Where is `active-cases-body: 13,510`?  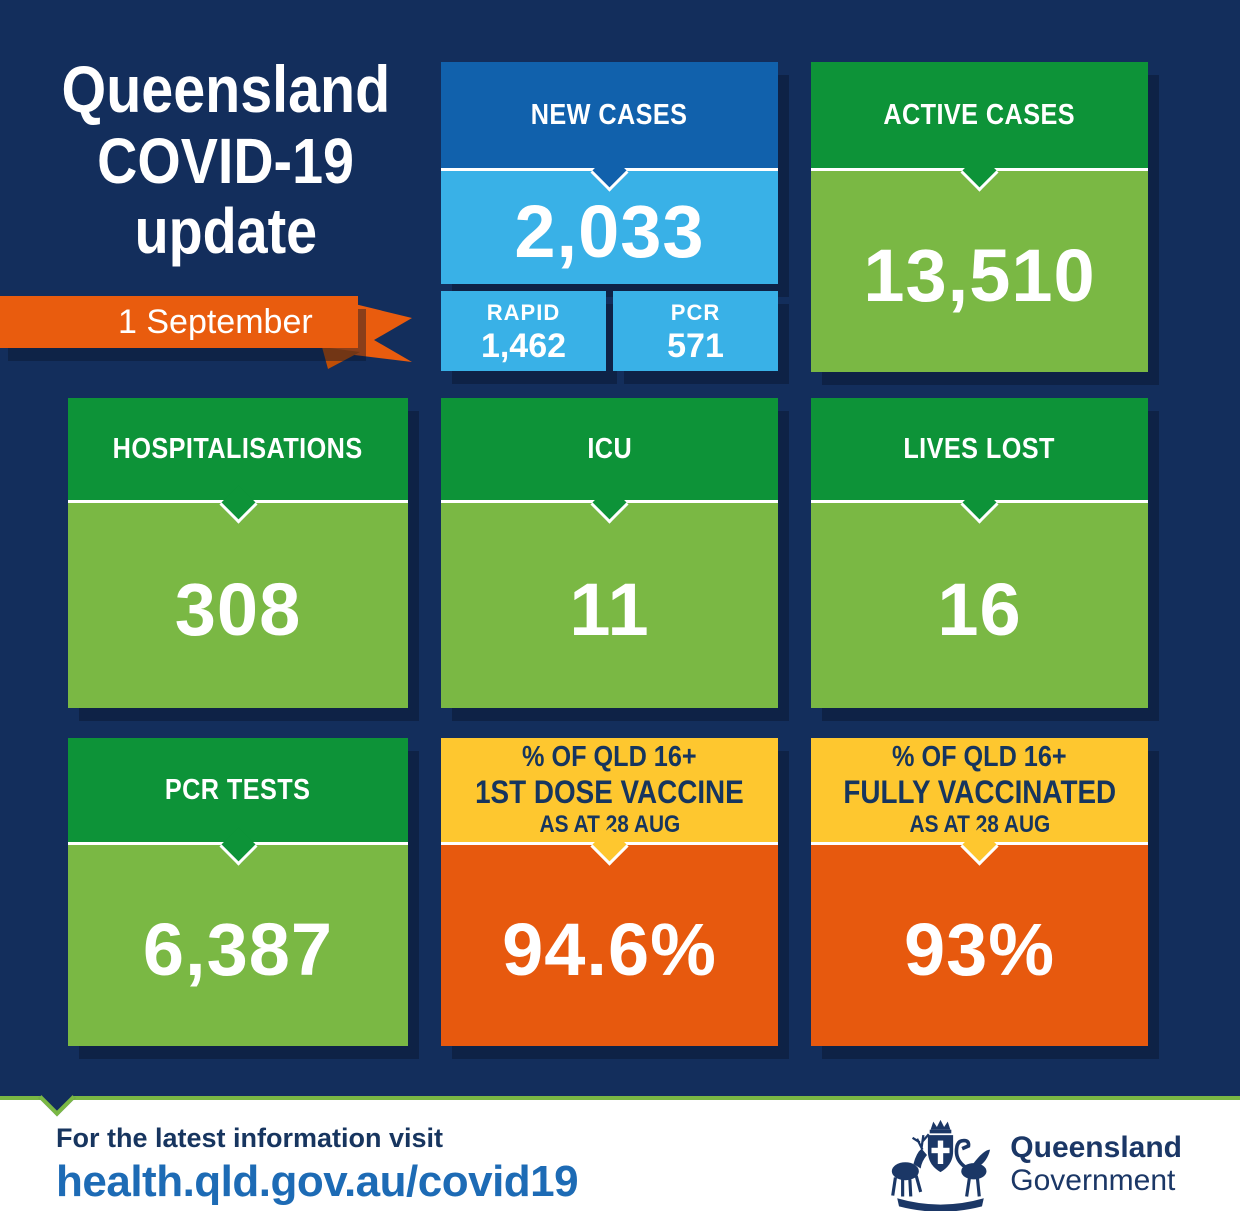 active-cases-body: 13,510 is located at coordinates (979, 281).